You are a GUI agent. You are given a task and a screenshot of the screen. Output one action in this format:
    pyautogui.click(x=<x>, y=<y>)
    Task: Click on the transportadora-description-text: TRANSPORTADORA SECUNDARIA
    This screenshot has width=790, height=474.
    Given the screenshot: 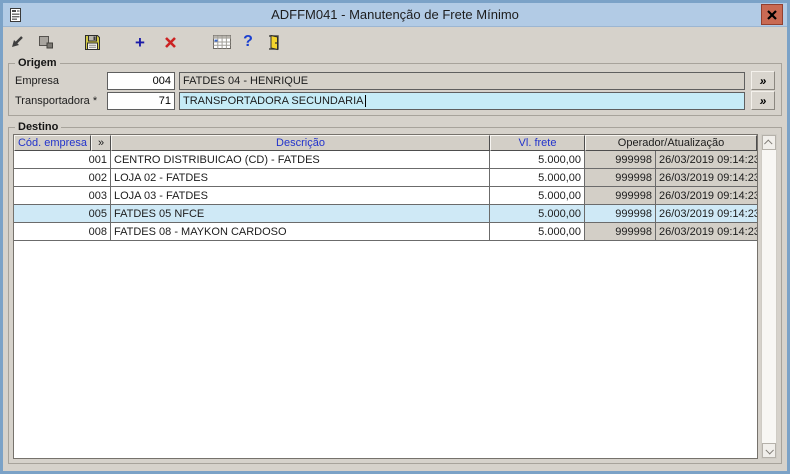 What is the action you would take?
    pyautogui.click(x=273, y=100)
    